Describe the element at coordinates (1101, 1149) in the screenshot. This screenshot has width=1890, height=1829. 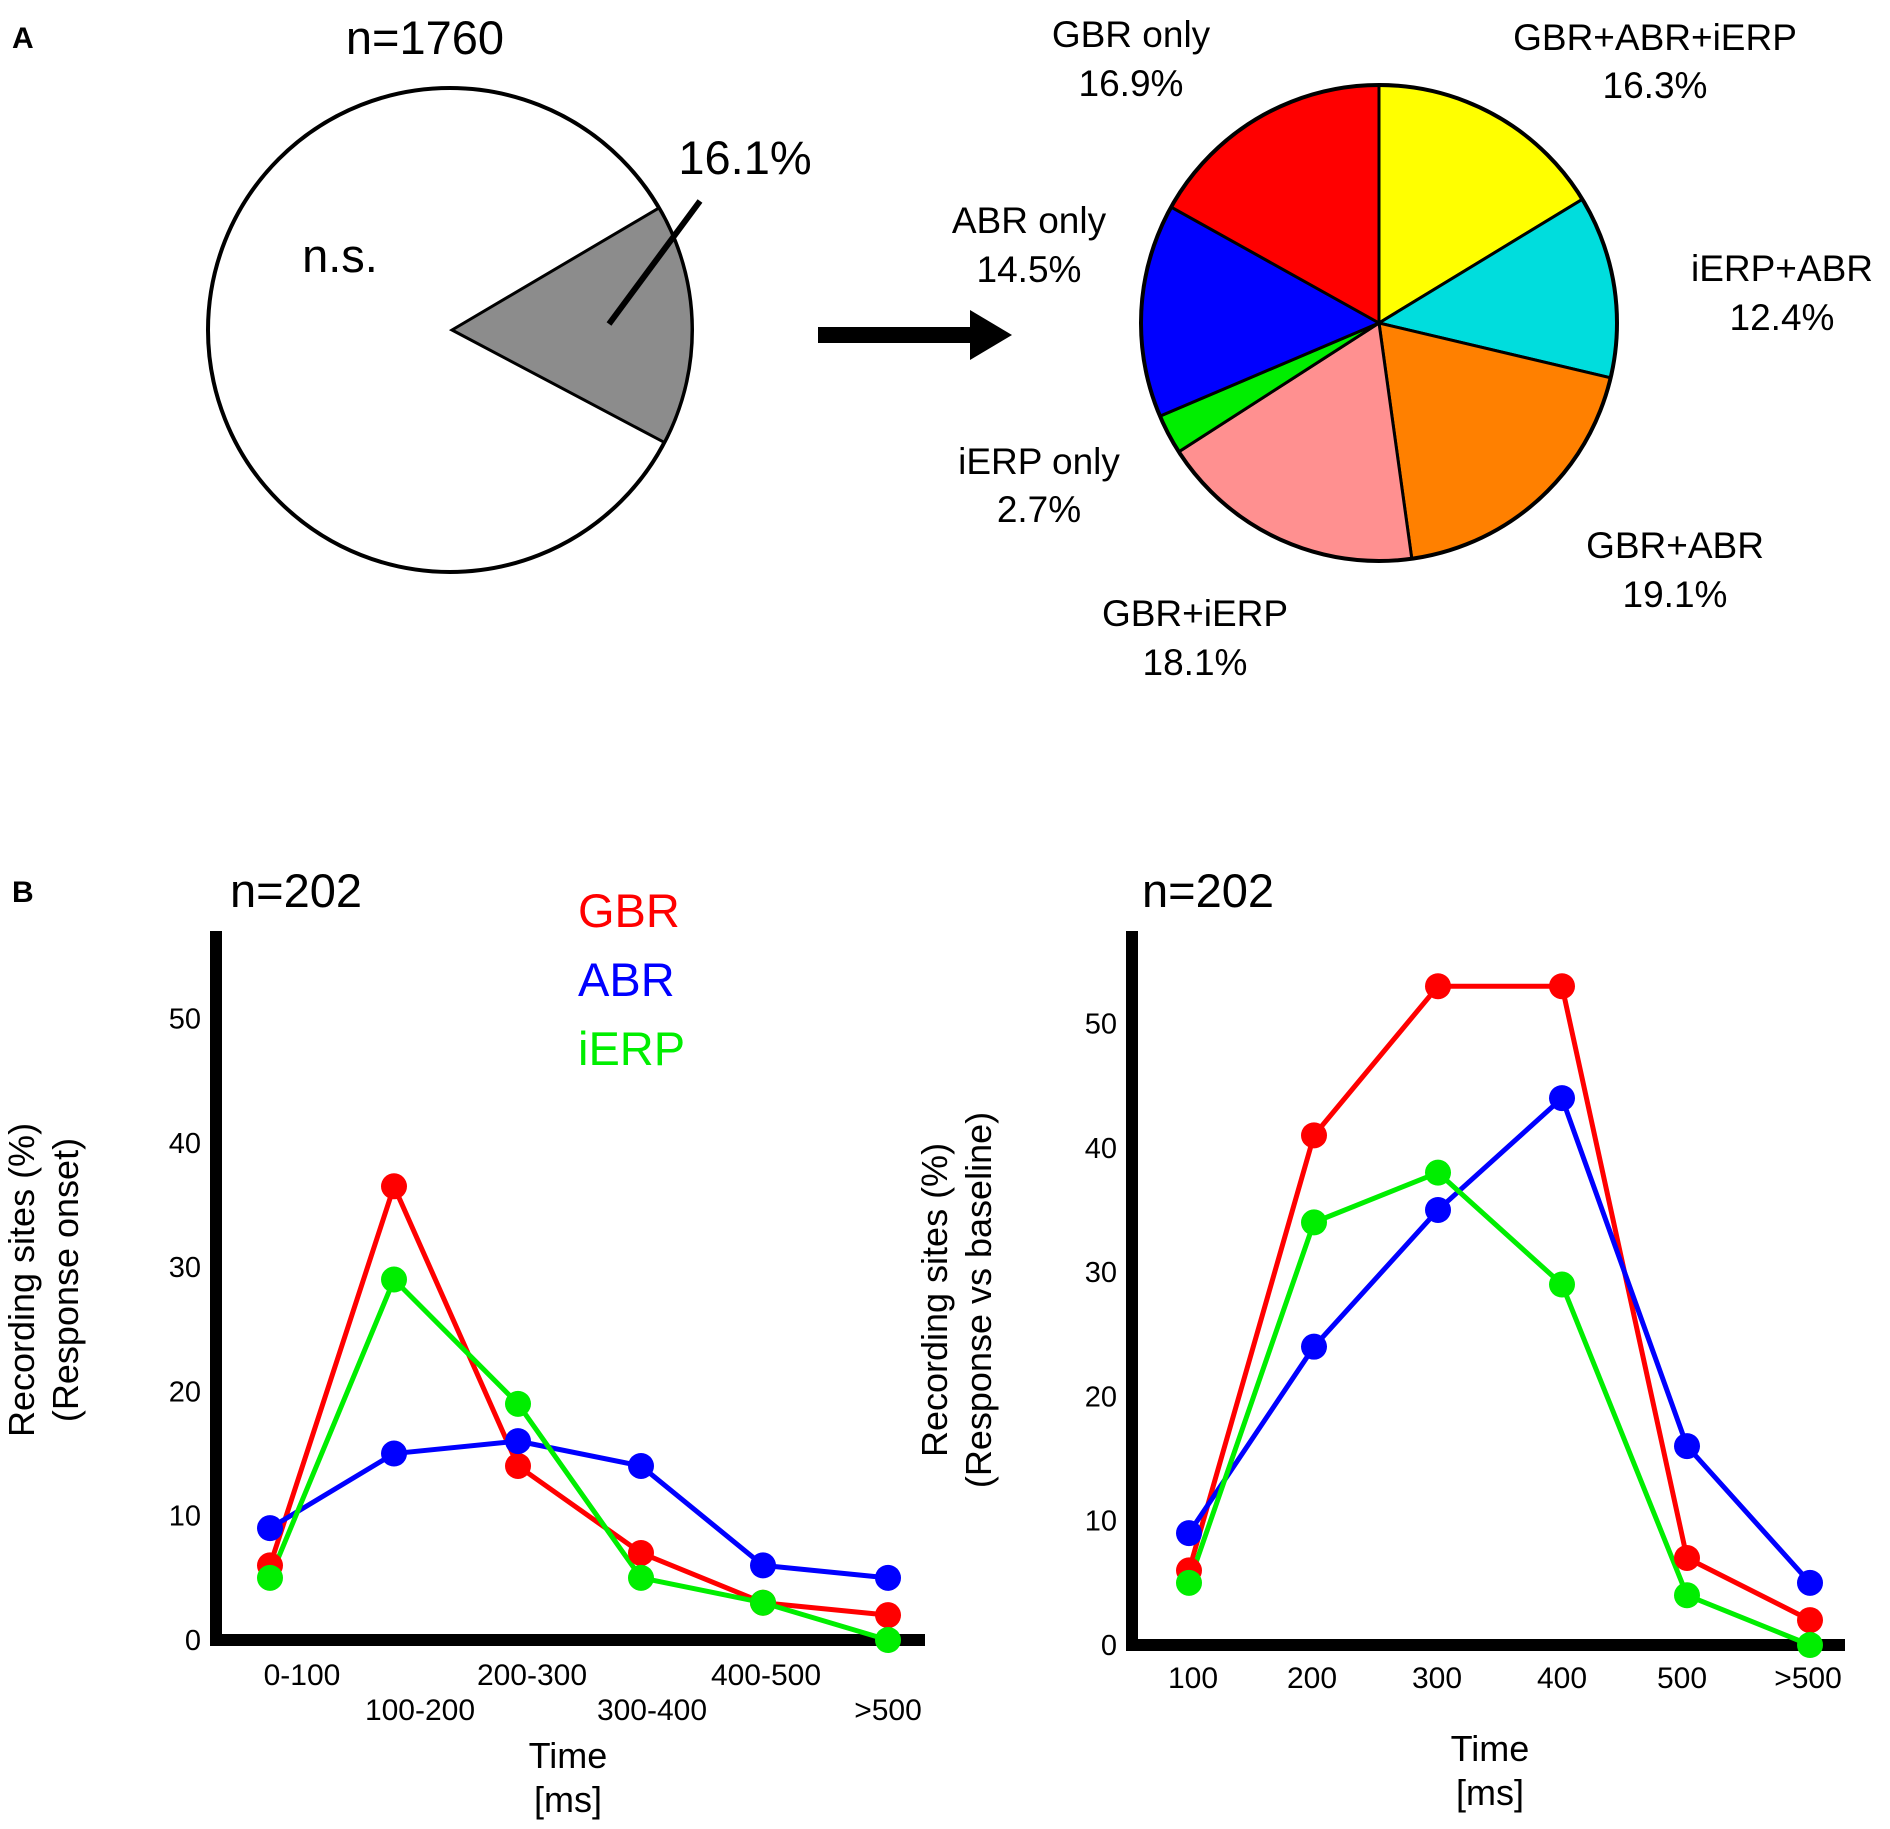
I see `chartR-ytick-40: 40` at that location.